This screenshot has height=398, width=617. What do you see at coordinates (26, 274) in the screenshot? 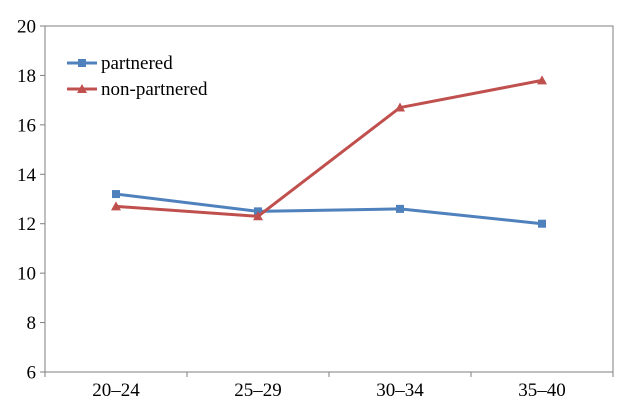
I see `y-tick-label: 10` at bounding box center [26, 274].